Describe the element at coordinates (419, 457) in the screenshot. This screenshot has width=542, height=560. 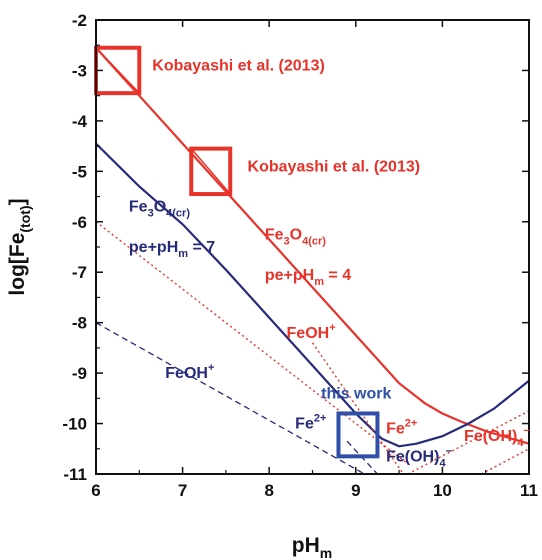
I see `annotation-feoh4-blue: Fe(OH)4−` at that location.